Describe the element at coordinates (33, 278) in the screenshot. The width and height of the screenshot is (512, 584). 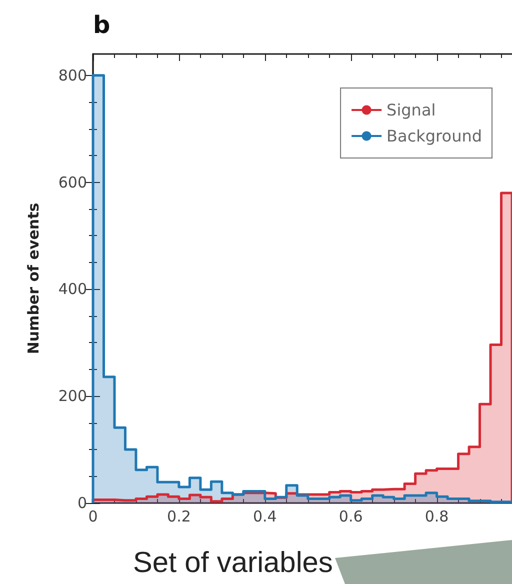
I see `y-axis-title: Number of events` at that location.